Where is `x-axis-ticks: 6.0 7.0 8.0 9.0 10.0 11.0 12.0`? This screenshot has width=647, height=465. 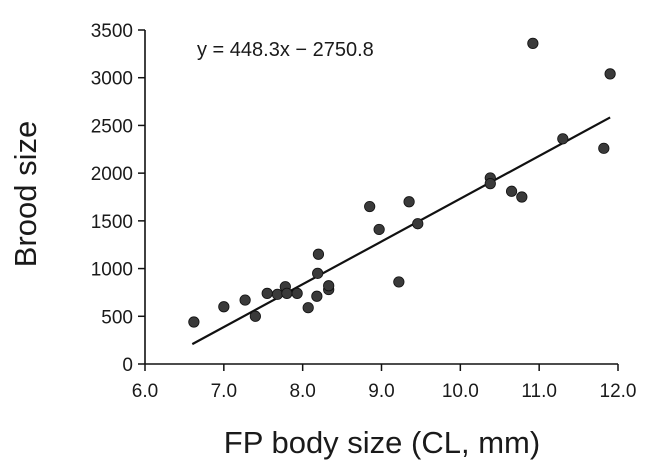
x-axis-ticks: 6.0 7.0 8.0 9.0 10.0 11.0 12.0 is located at coordinates (384, 383).